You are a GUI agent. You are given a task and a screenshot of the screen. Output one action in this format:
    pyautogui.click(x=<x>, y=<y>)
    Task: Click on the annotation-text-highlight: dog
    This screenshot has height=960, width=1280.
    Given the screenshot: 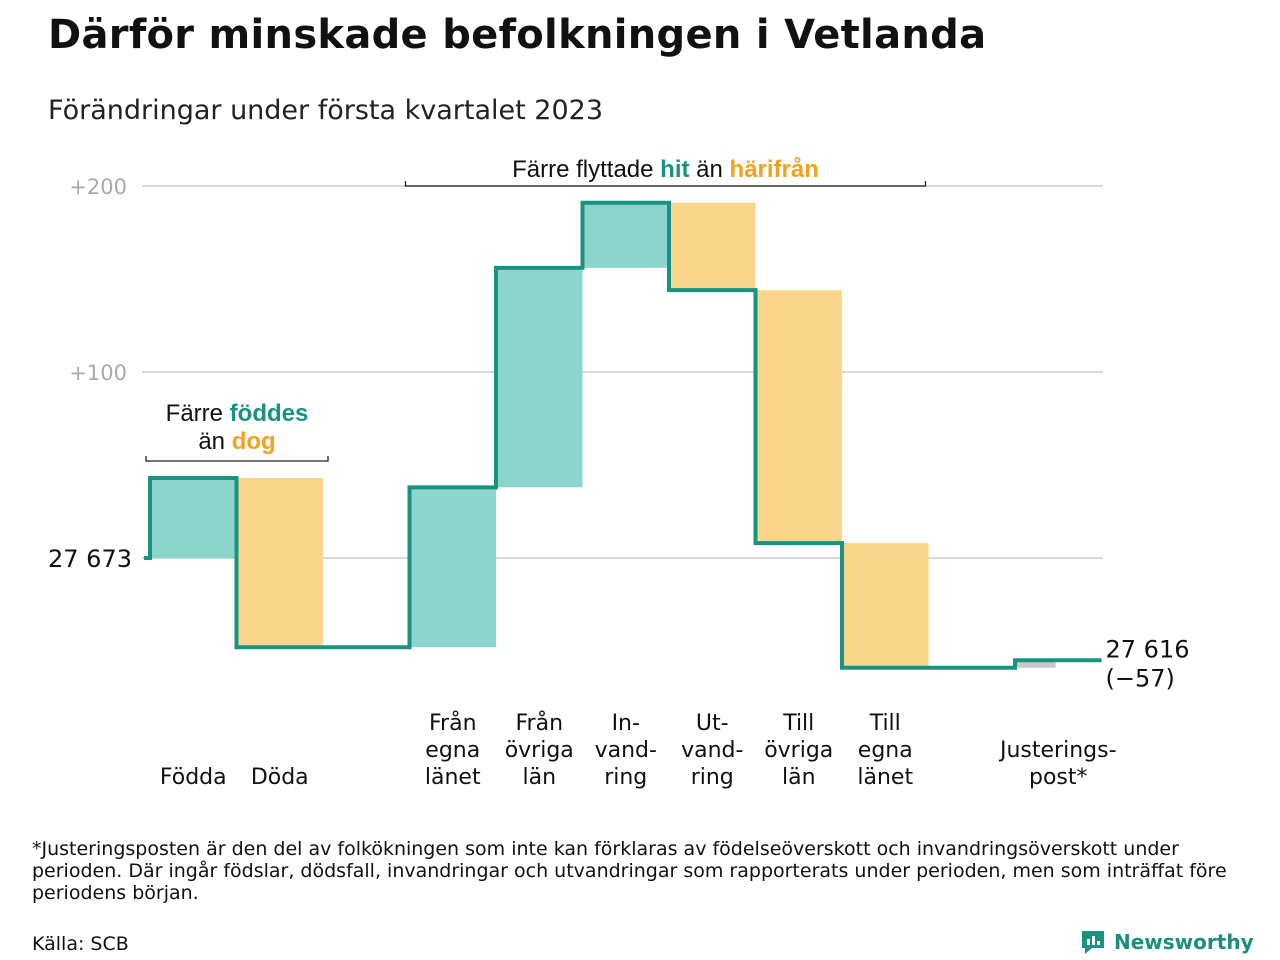 What is the action you would take?
    pyautogui.click(x=254, y=441)
    